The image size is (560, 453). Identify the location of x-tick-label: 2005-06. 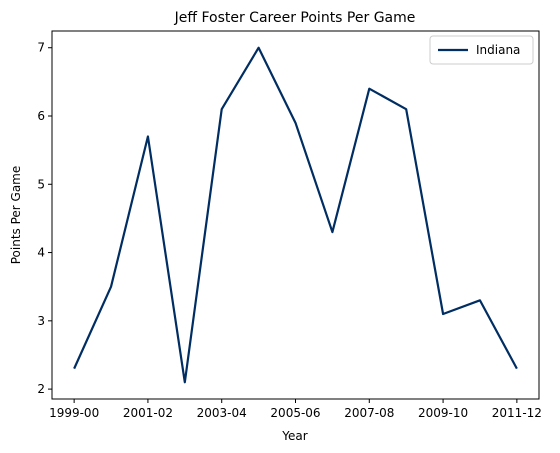
(295, 413).